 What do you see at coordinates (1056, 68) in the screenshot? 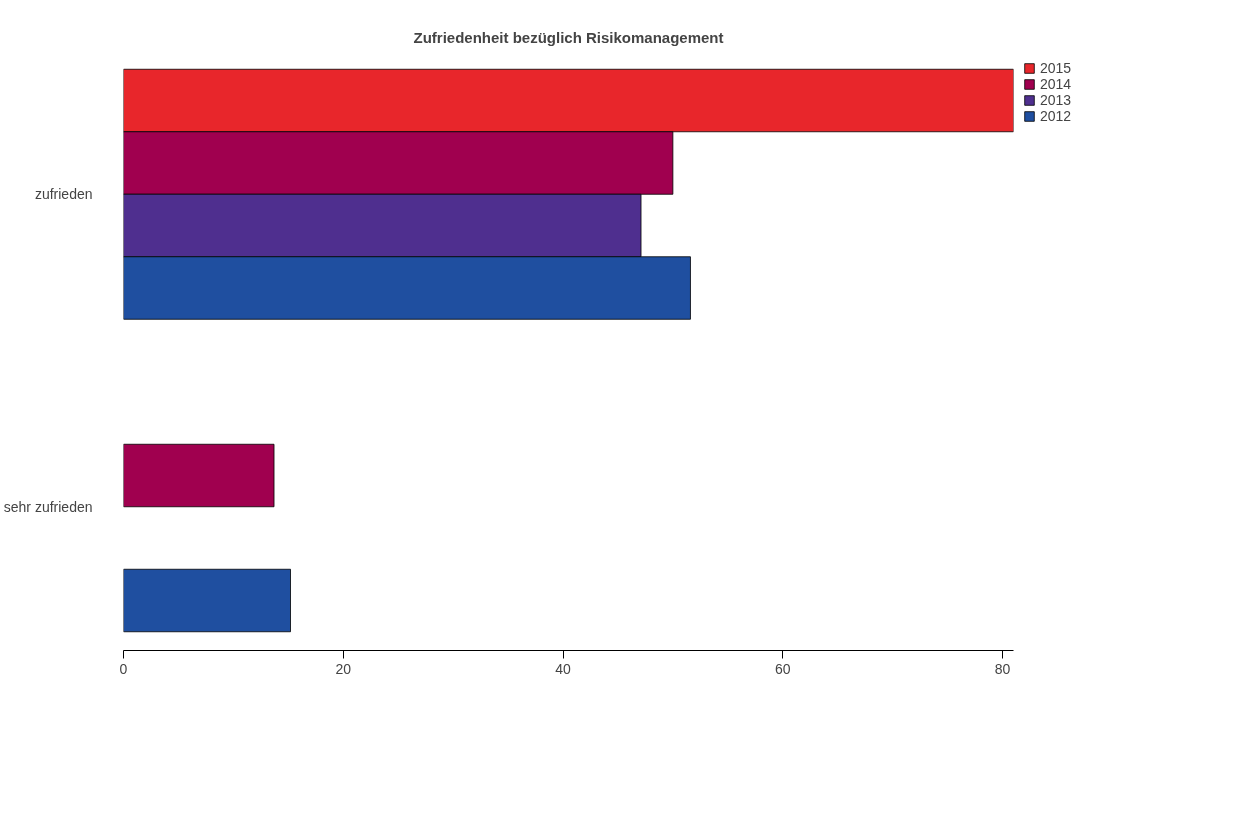
I see `legend-label: 2015` at bounding box center [1056, 68].